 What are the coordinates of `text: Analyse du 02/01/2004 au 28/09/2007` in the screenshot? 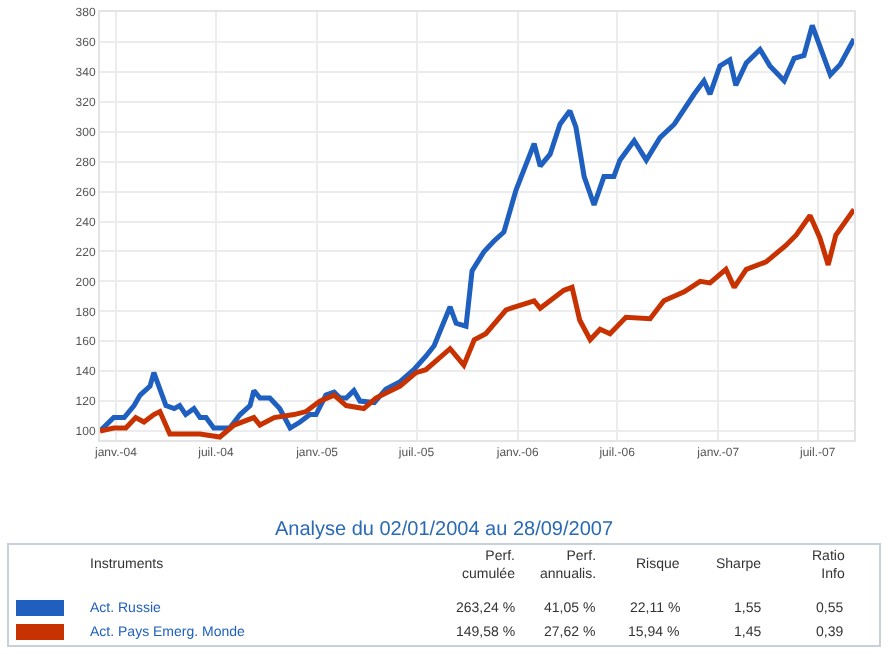 It's located at (444, 530).